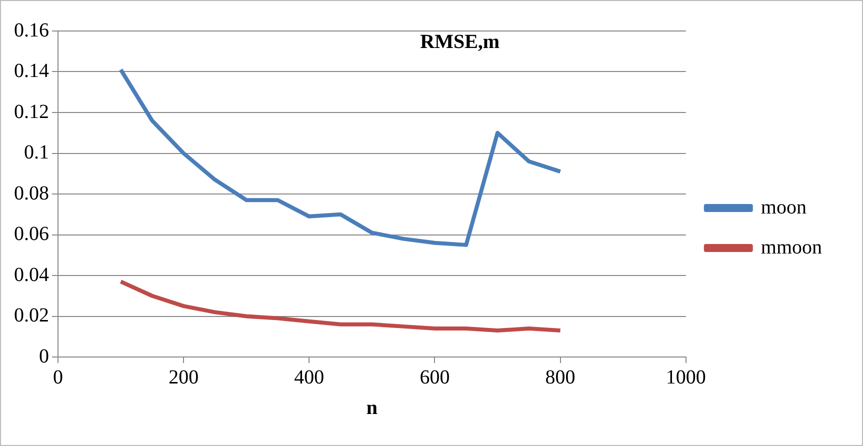 The height and width of the screenshot is (446, 863). What do you see at coordinates (460, 42) in the screenshot?
I see `chart-title: RMSE,m` at bounding box center [460, 42].